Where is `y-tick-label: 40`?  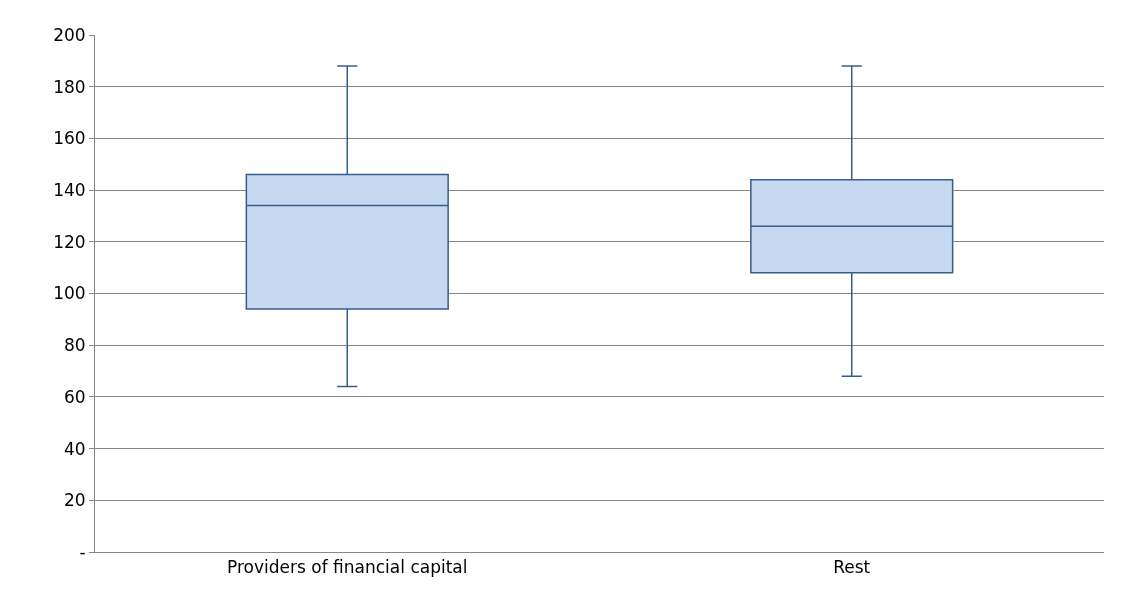
y-tick-label: 40 is located at coordinates (74, 448).